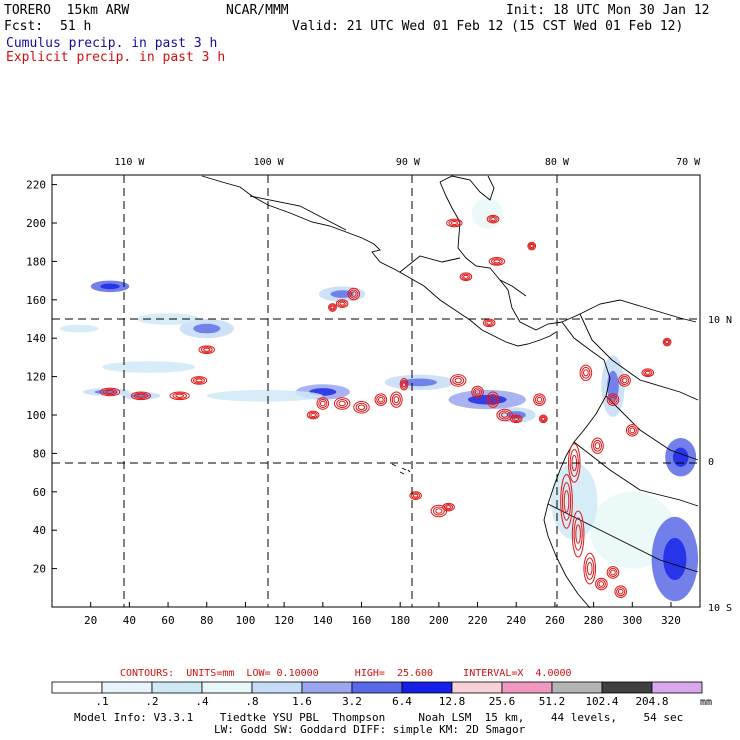 The width and height of the screenshot is (740, 740). Describe the element at coordinates (67, 10) in the screenshot. I see `model-name: TORERO 15km ARW` at that location.